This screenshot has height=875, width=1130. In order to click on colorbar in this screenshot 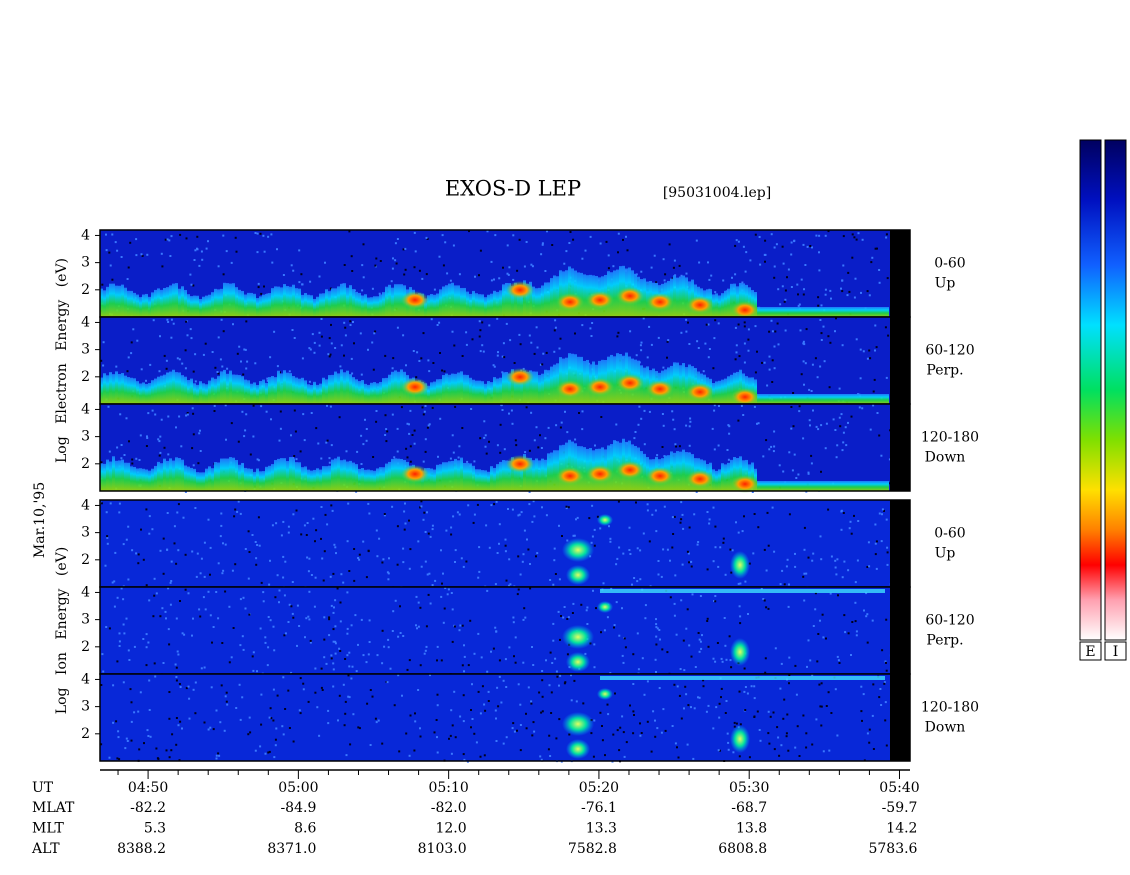, I will do `click(1090, 390)`.